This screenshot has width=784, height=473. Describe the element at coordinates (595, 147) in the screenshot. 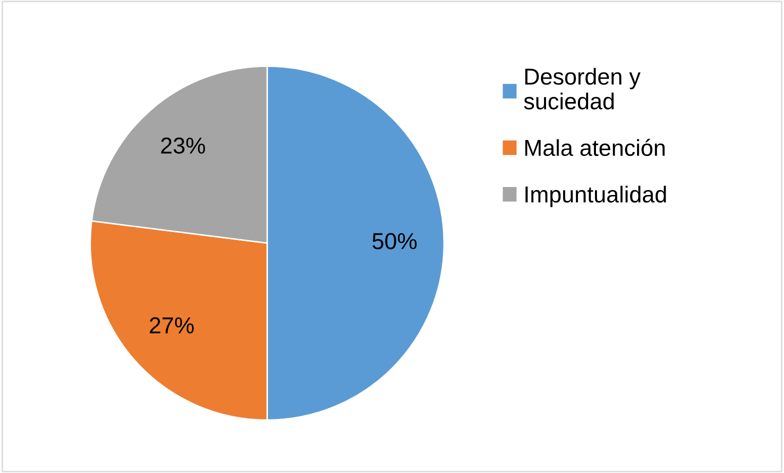

I see `legend-label: Mala atención` at that location.